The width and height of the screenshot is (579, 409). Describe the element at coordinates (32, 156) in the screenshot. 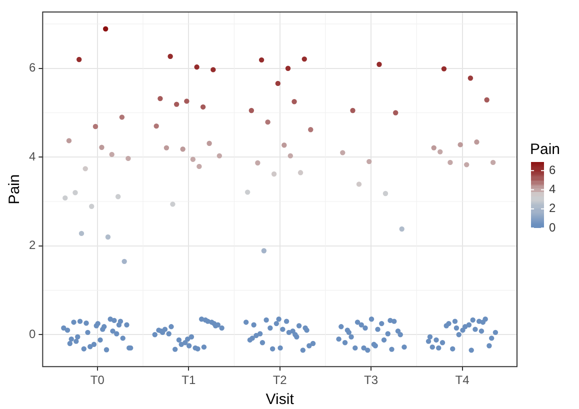

I see `y-tick-label: 4` at that location.